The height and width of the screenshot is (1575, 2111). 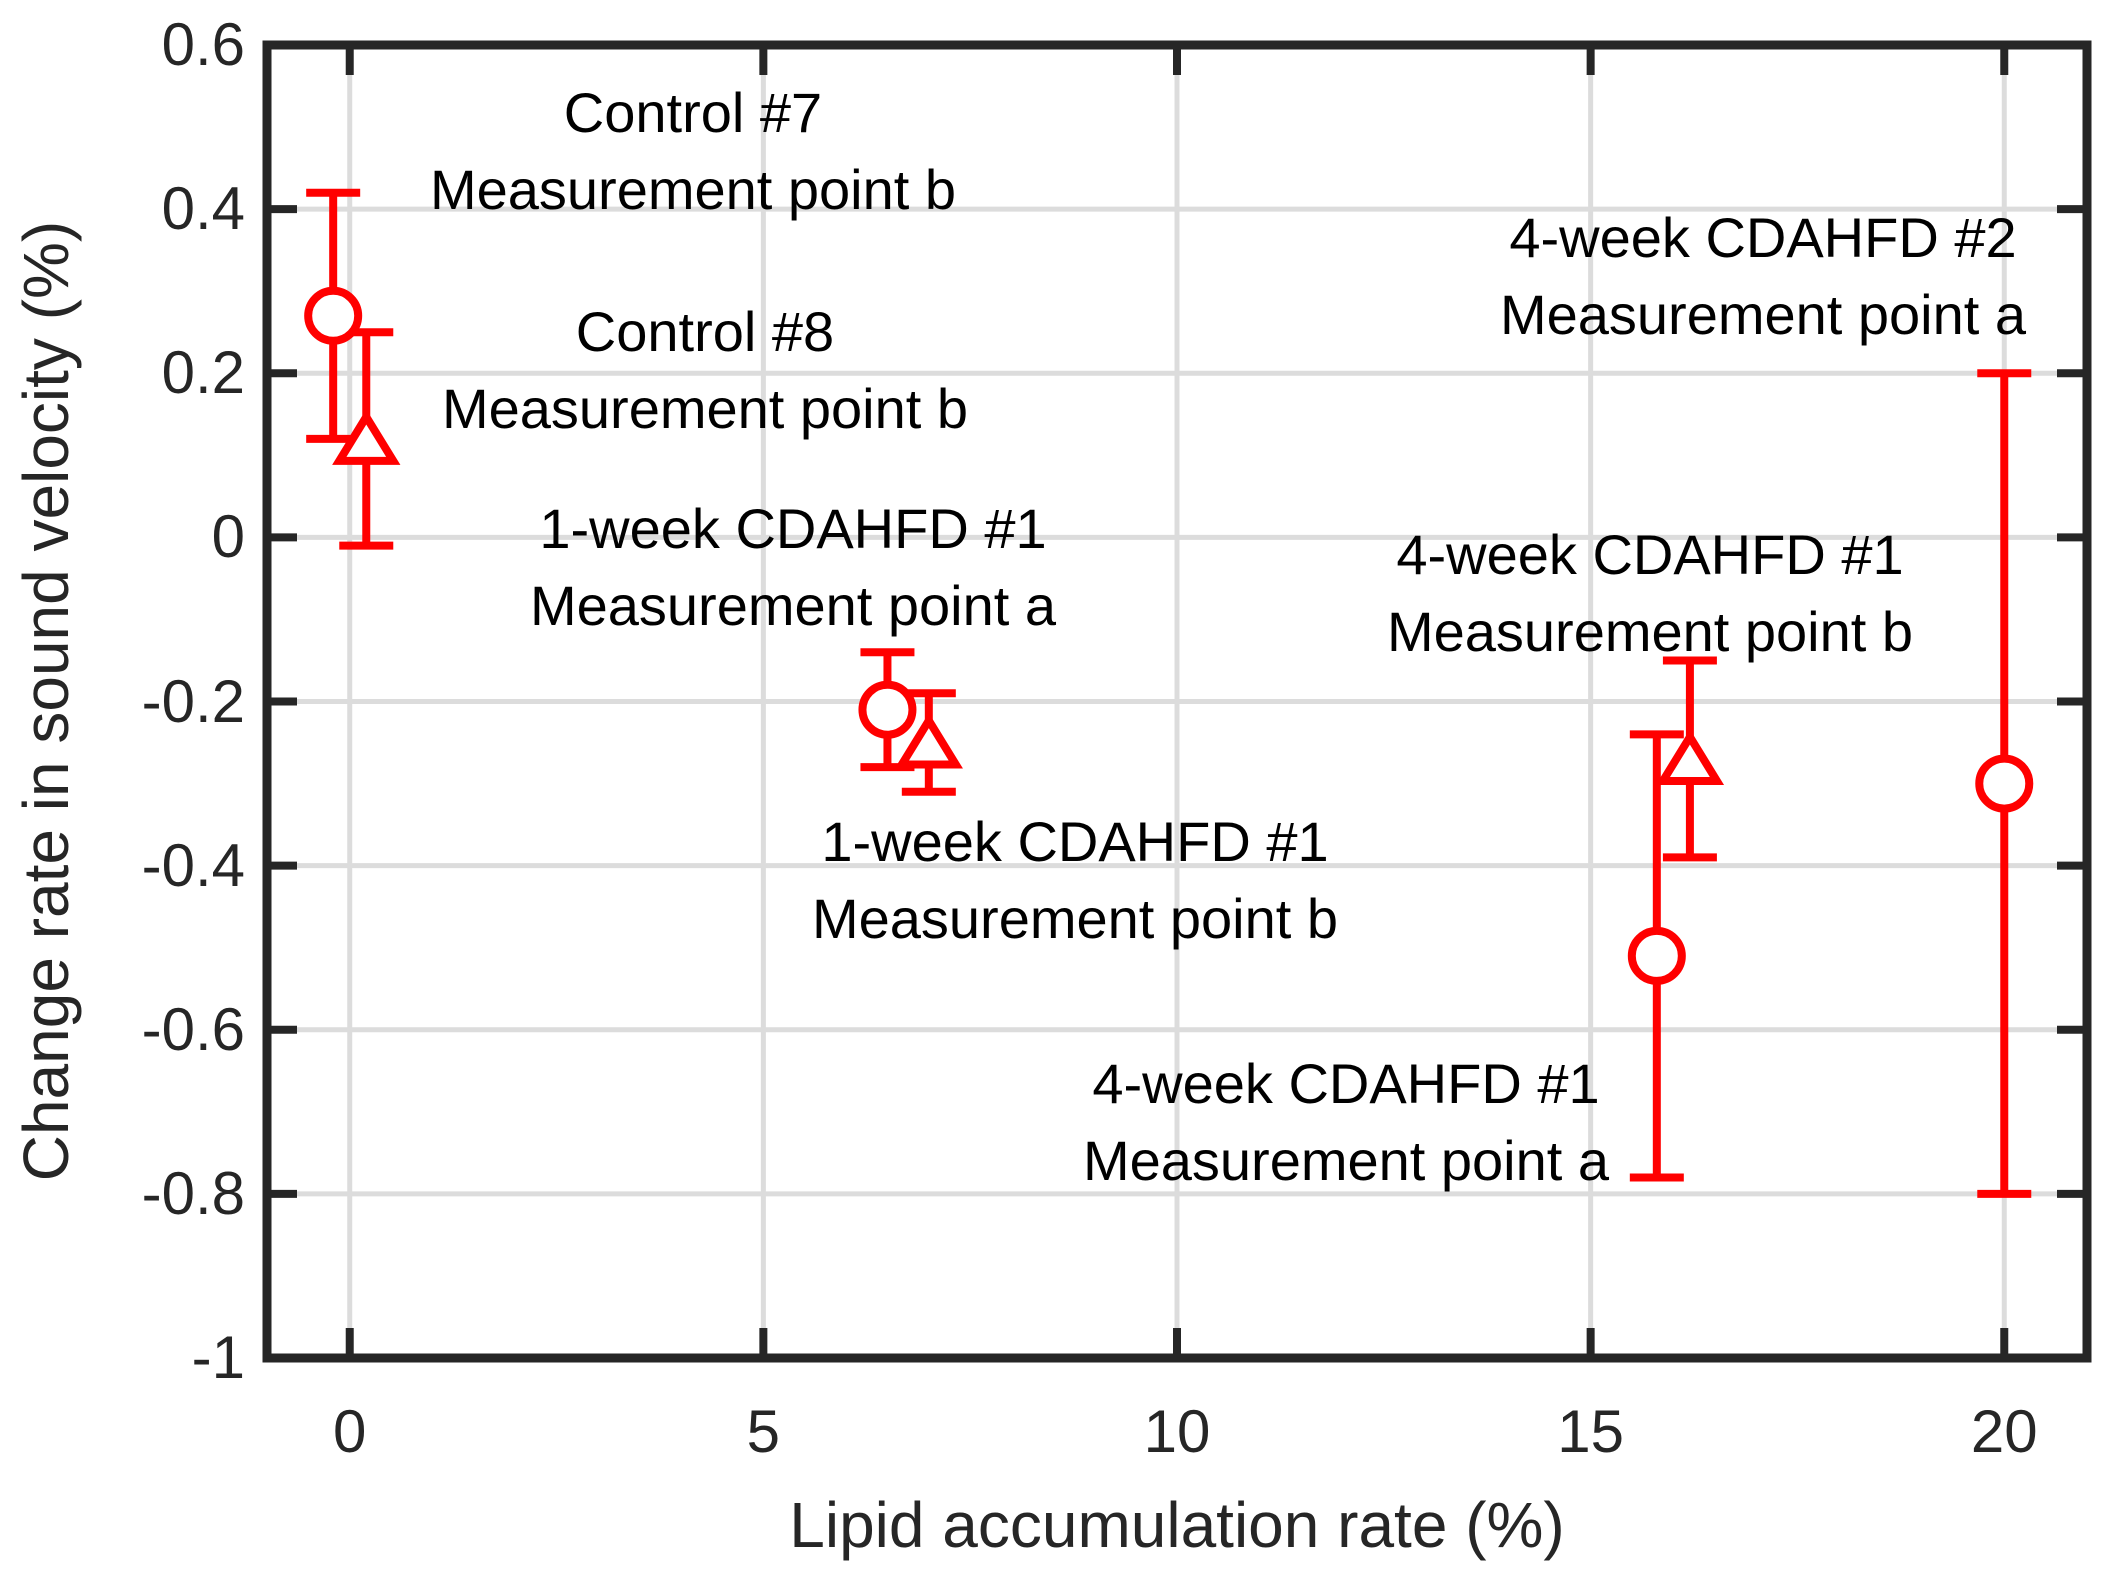 I want to click on y-tick-label: -0.2, so click(x=193, y=701).